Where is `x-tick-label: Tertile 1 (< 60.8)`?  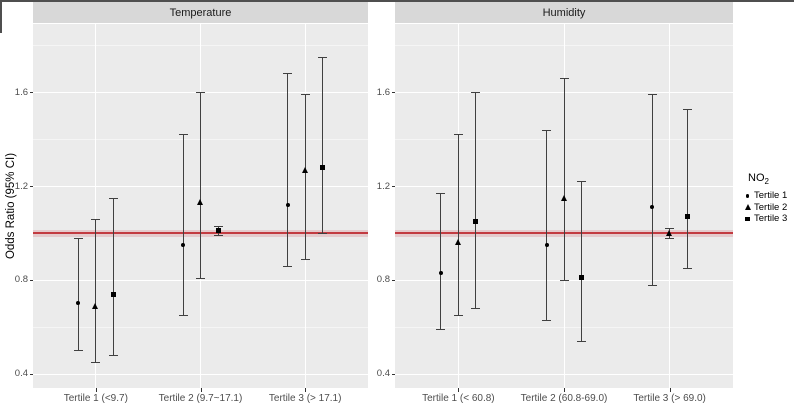 x-tick-label: Tertile 1 (< 60.8) is located at coordinates (458, 398).